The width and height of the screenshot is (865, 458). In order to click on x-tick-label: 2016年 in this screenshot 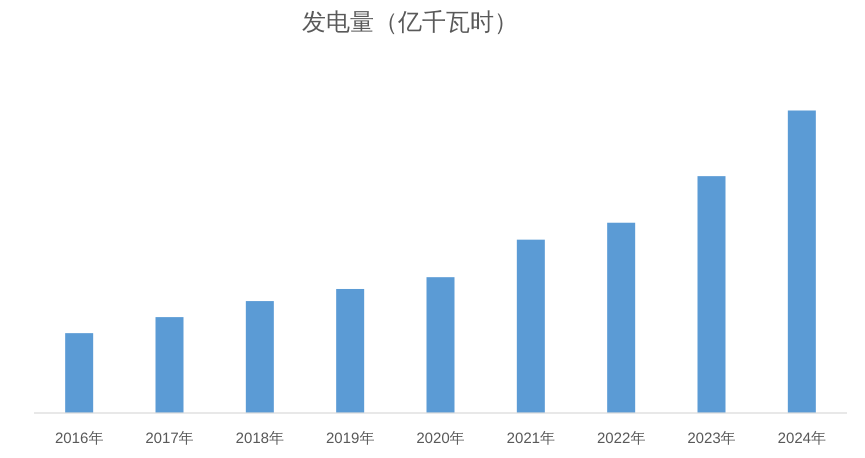, I will do `click(79, 438)`.